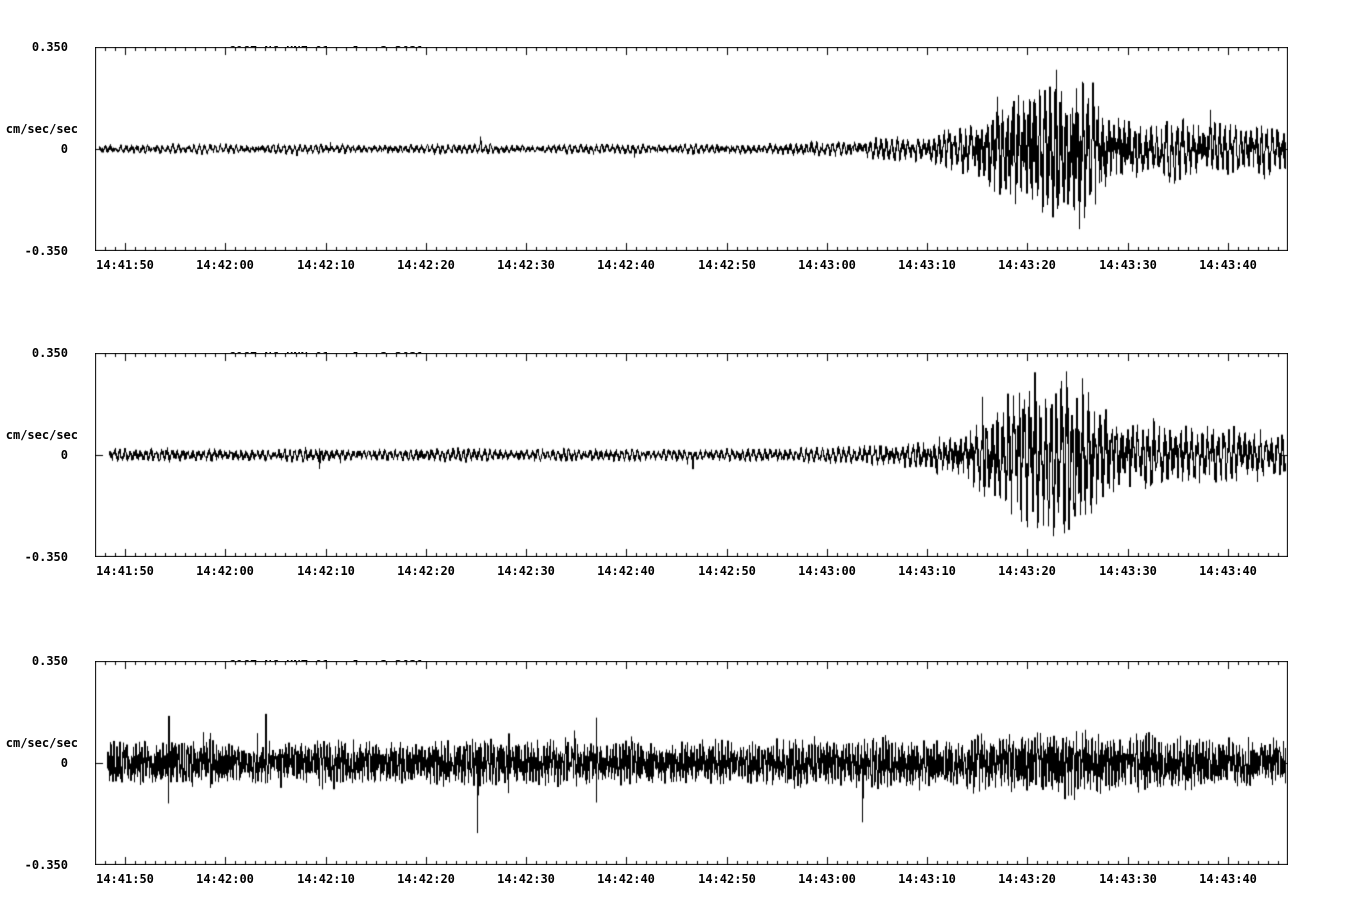  What do you see at coordinates (304, 350) in the screenshot?
I see `panel-title: C067_NC_HNN_01Jan 2,2021` at bounding box center [304, 350].